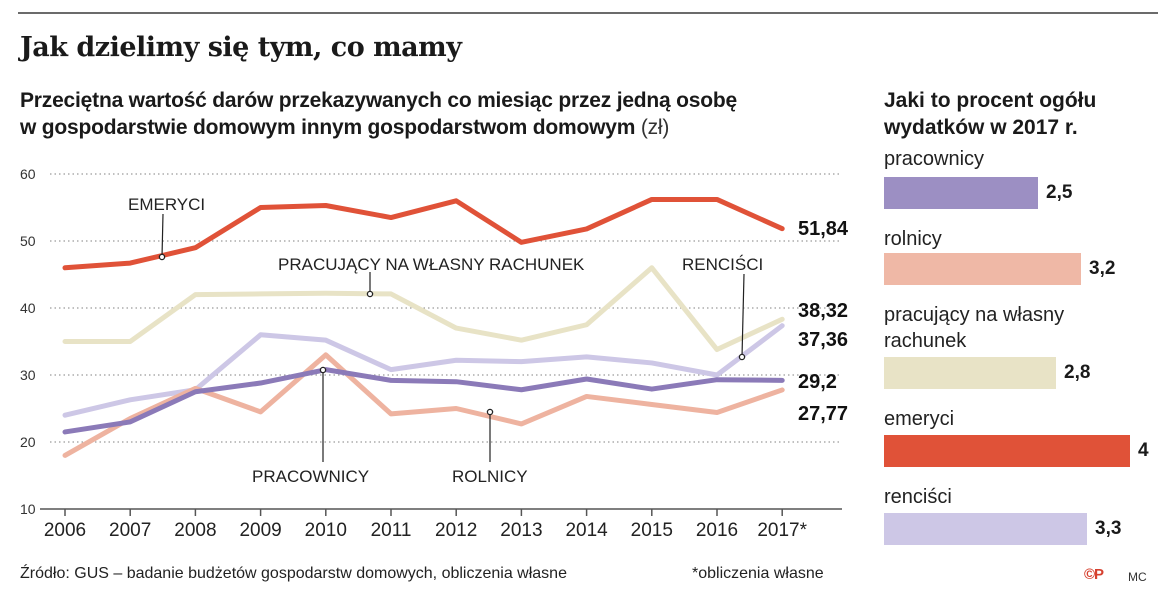 The image size is (1176, 591). I want to click on y-tick-label: 10, so click(28, 509).